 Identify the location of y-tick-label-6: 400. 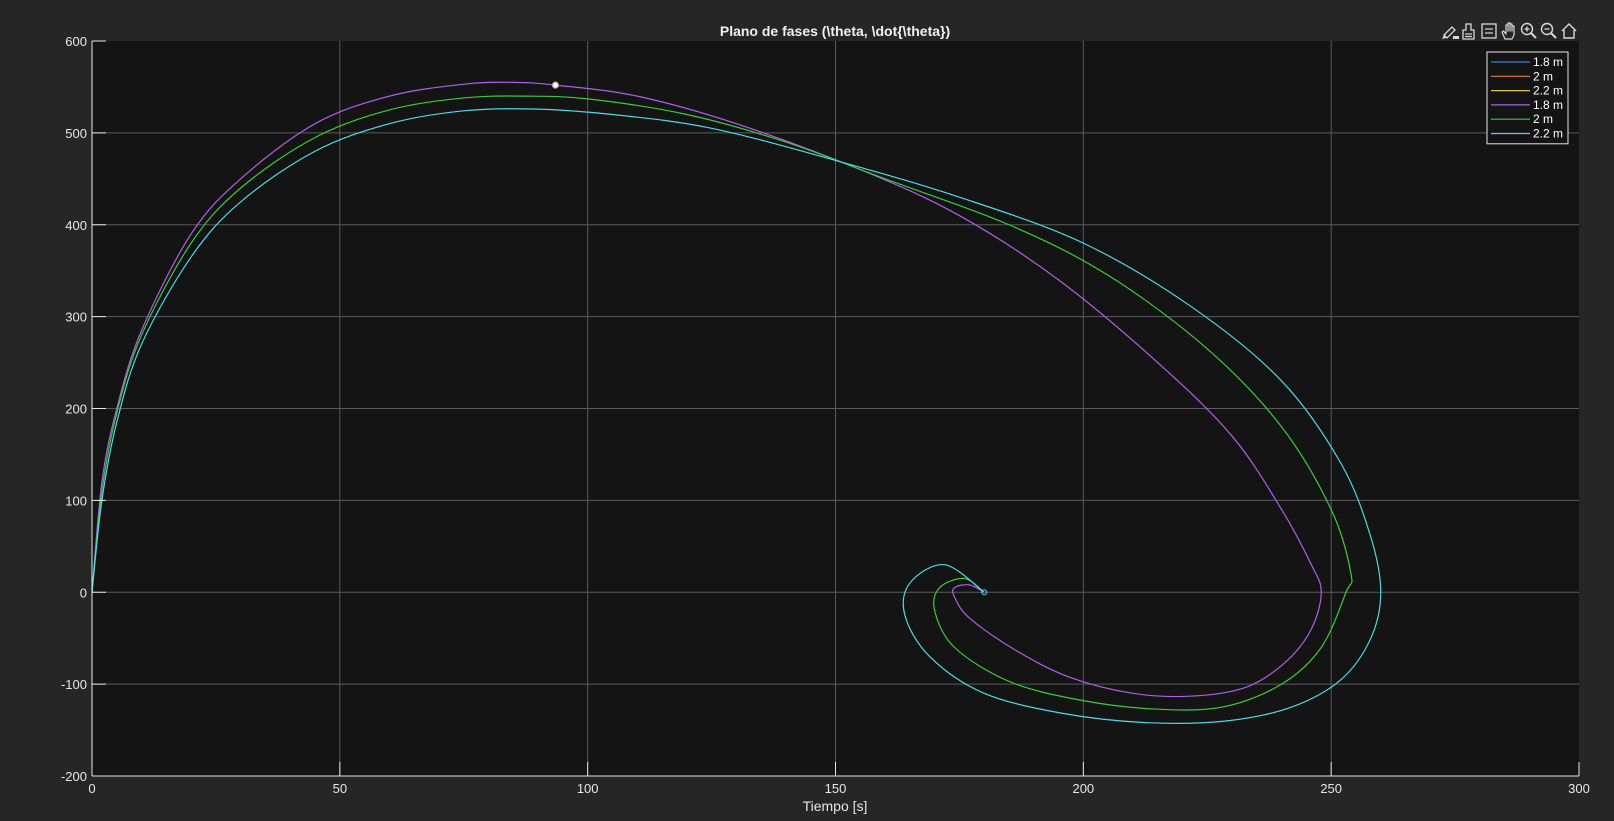
(76, 225).